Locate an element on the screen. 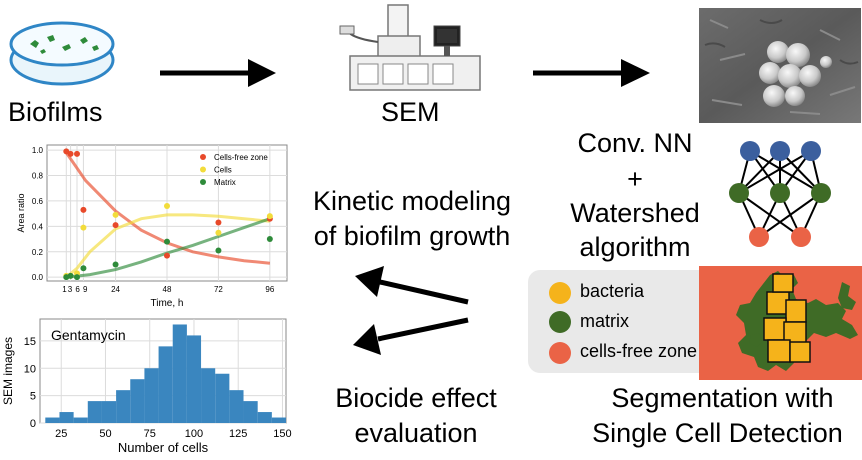 The image size is (862, 460). arrow-to-biocide-evaluation is located at coordinates (411, 336).